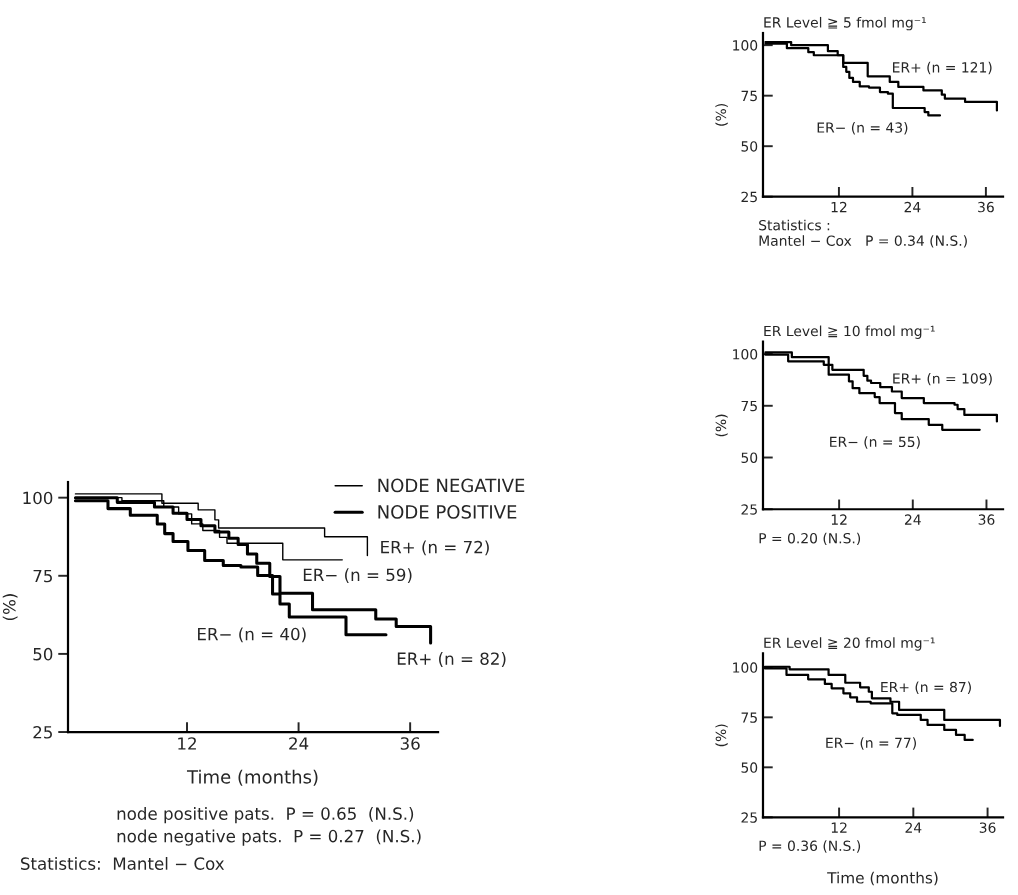  I want to click on text: P = 0.36 (N.S.), so click(810, 846).